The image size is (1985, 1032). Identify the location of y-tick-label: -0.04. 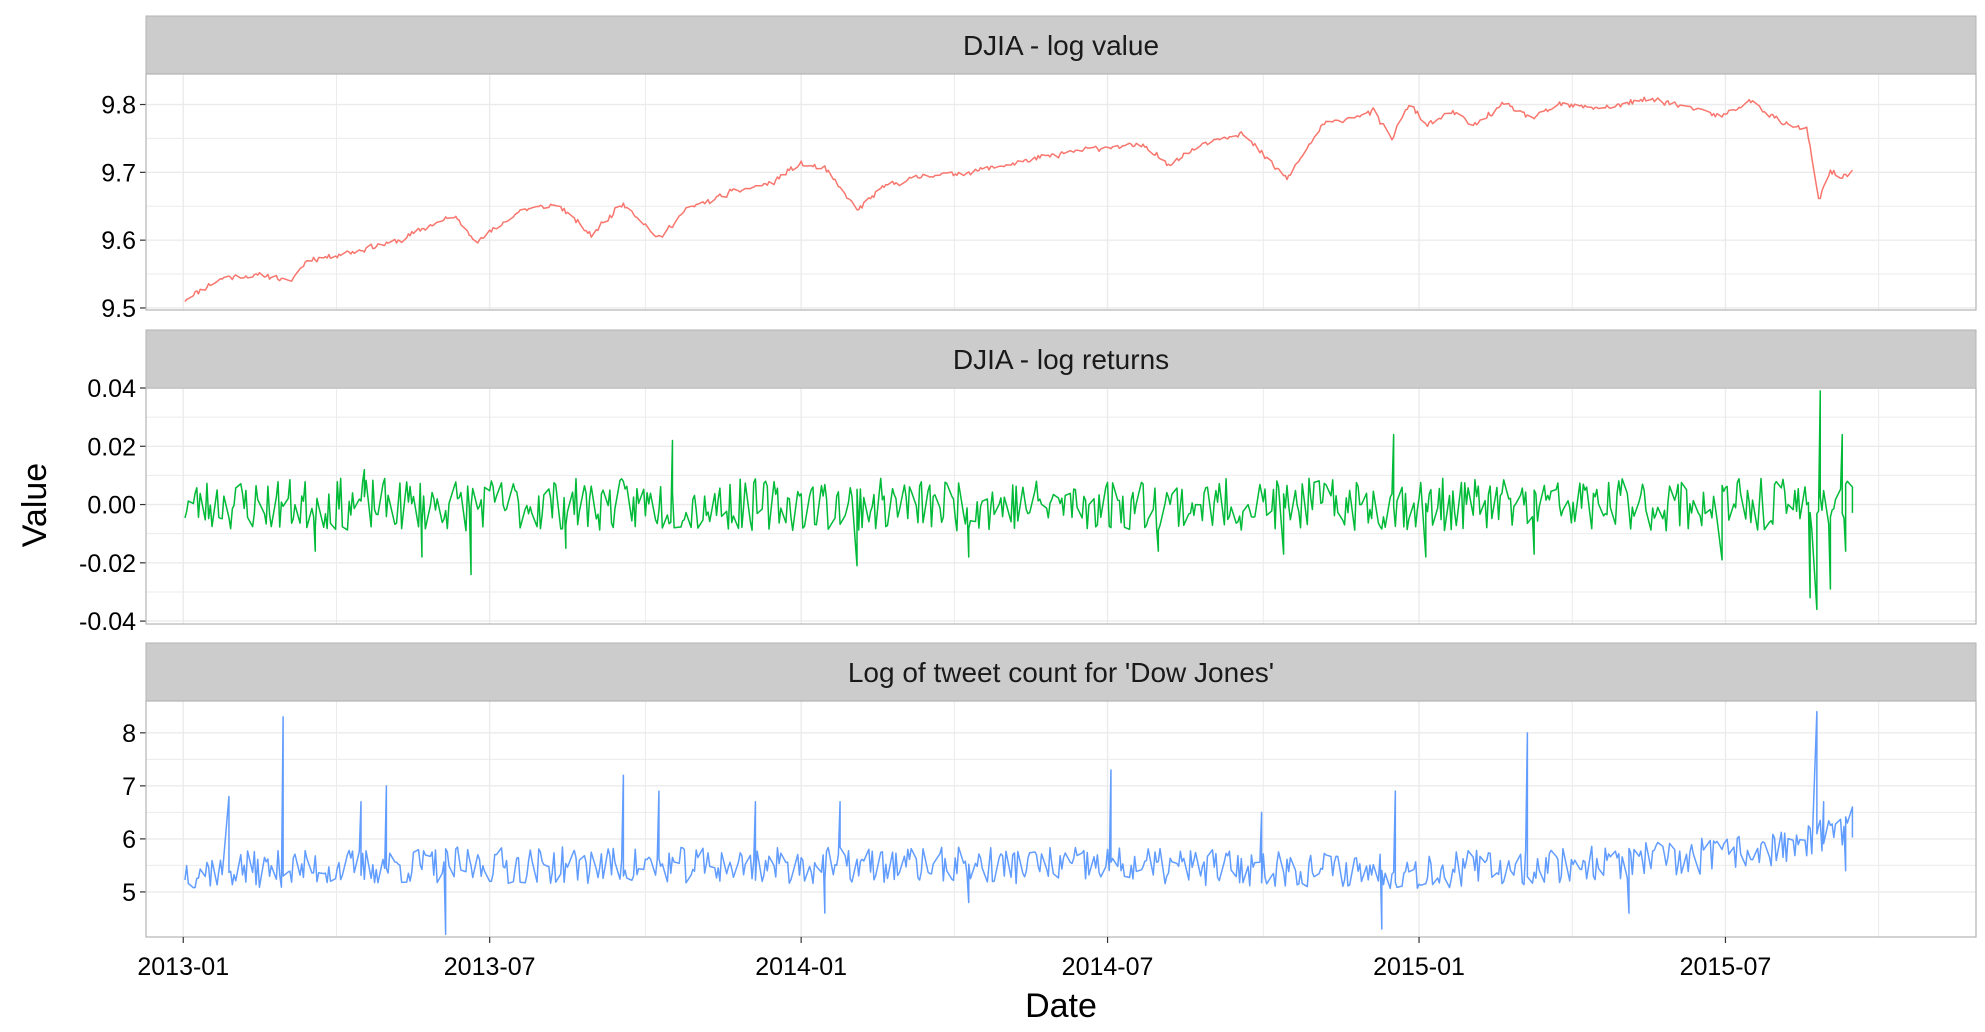
(107, 622).